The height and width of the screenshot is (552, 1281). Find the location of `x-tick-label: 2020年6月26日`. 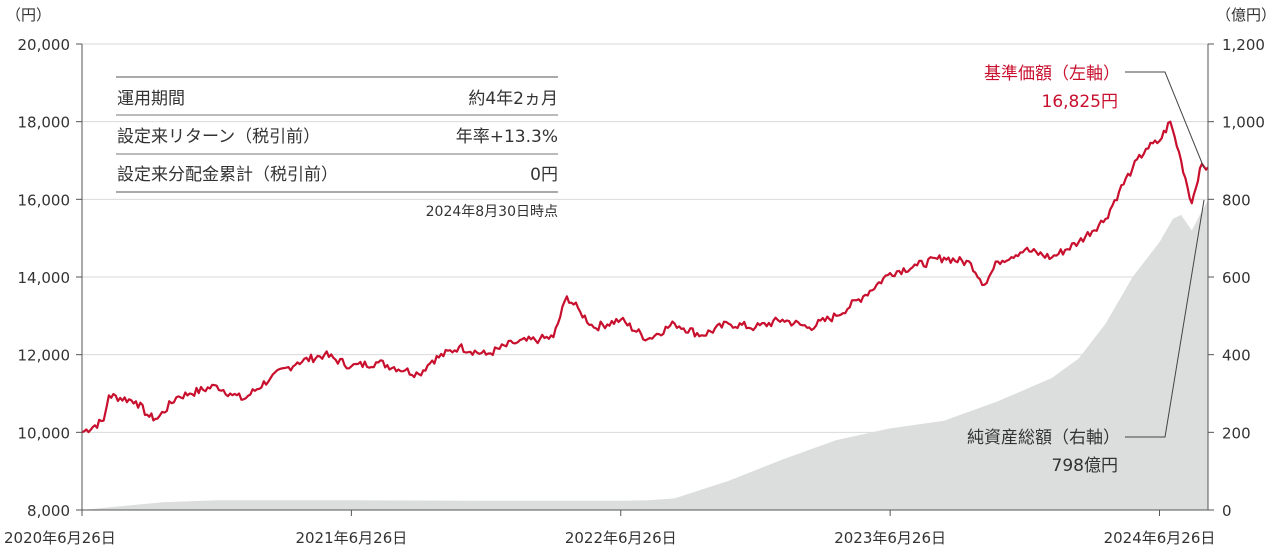

x-tick-label: 2020年6月26日 is located at coordinates (60, 538).